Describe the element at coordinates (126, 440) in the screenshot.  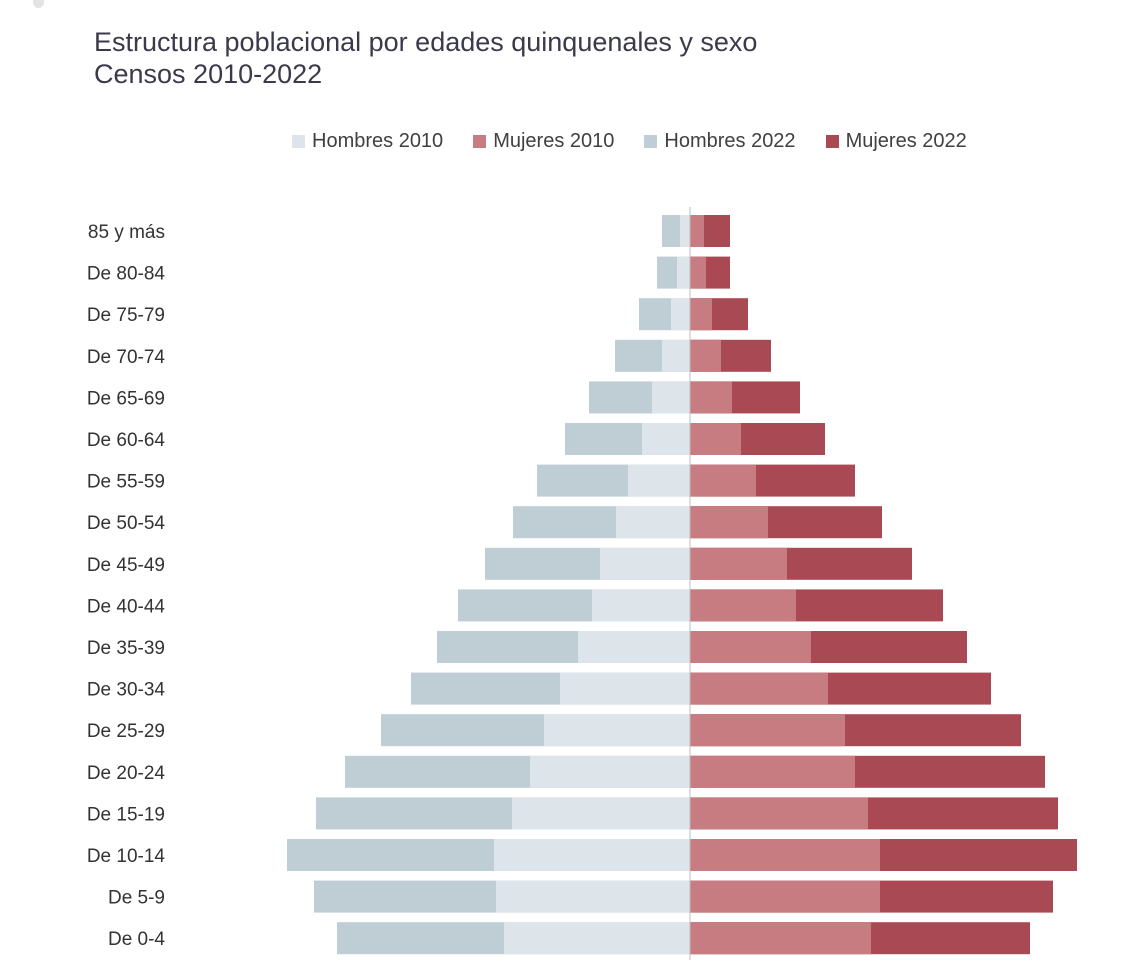
I see `category-label: De 60-64` at that location.